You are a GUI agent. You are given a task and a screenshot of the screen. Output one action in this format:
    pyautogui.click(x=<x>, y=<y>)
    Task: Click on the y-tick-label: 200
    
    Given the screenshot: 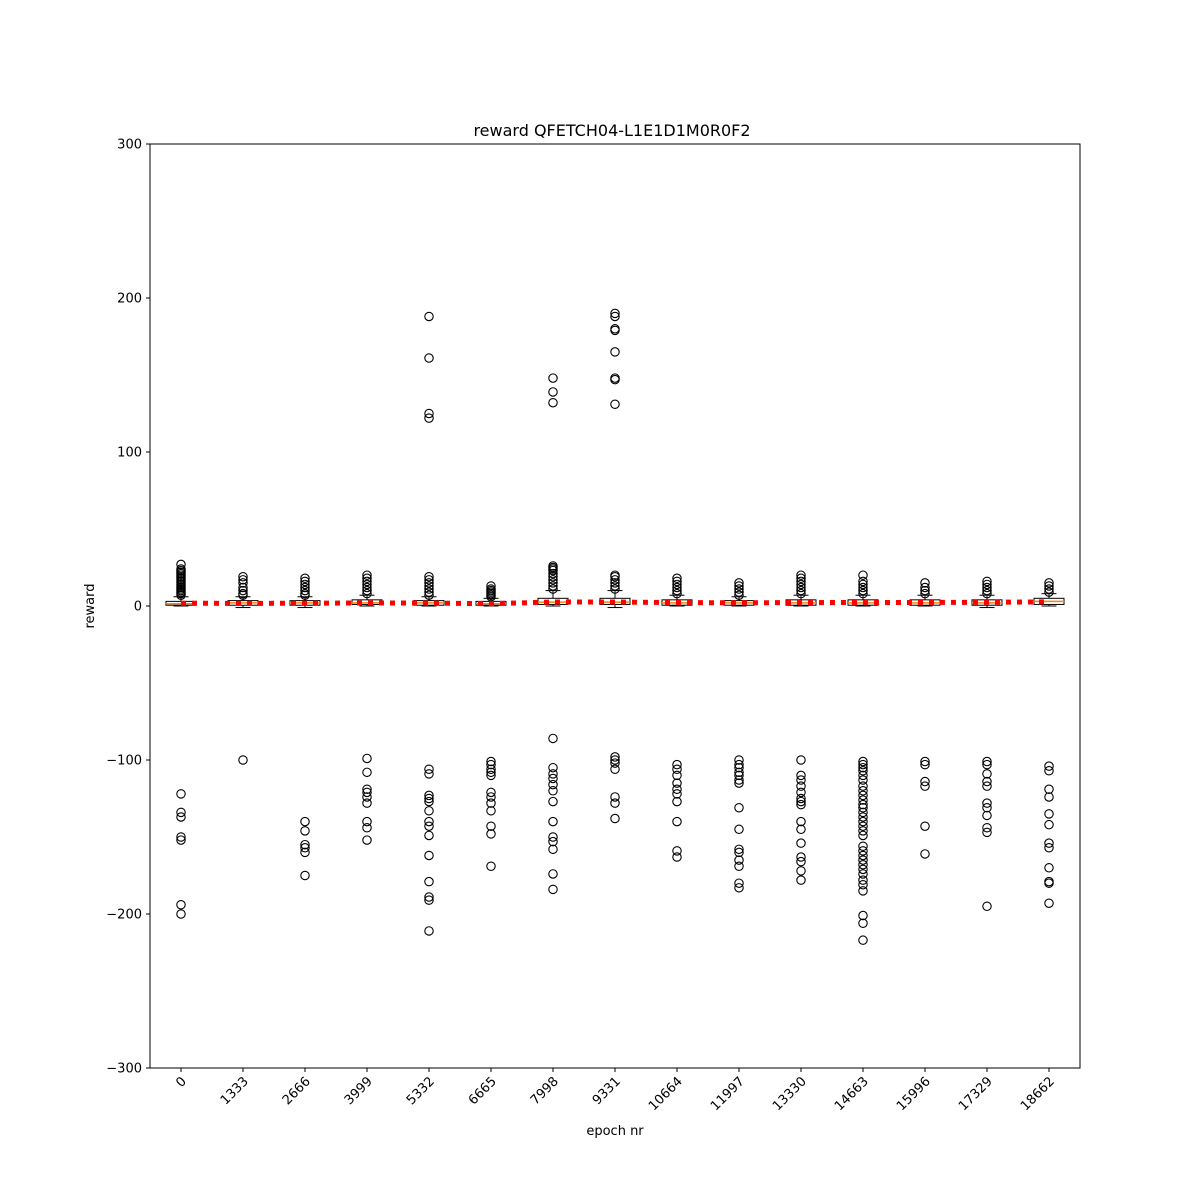 What is the action you would take?
    pyautogui.click(x=129, y=299)
    